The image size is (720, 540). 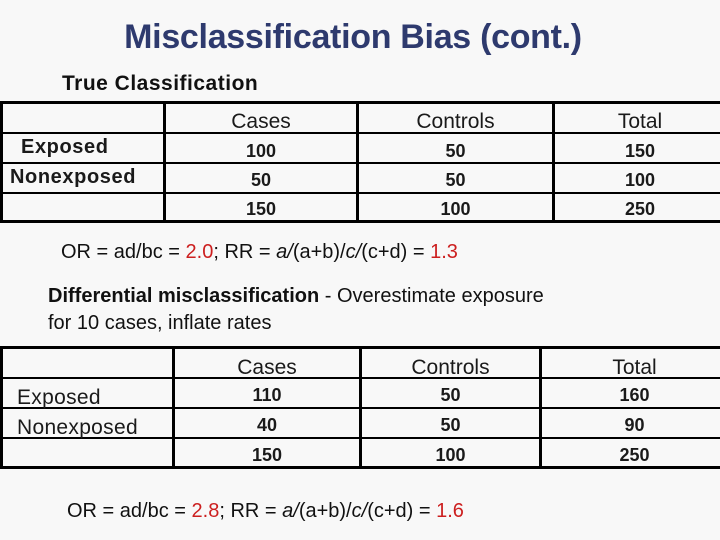 I want to click on cell-exposed-cases: 100, so click(x=261, y=151).